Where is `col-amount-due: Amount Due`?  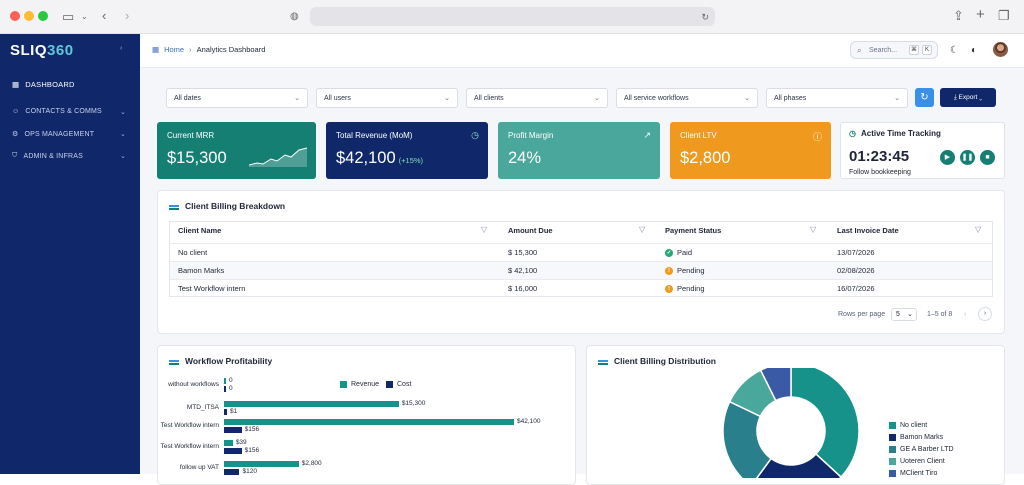
col-amount-due: Amount Due is located at coordinates (530, 230).